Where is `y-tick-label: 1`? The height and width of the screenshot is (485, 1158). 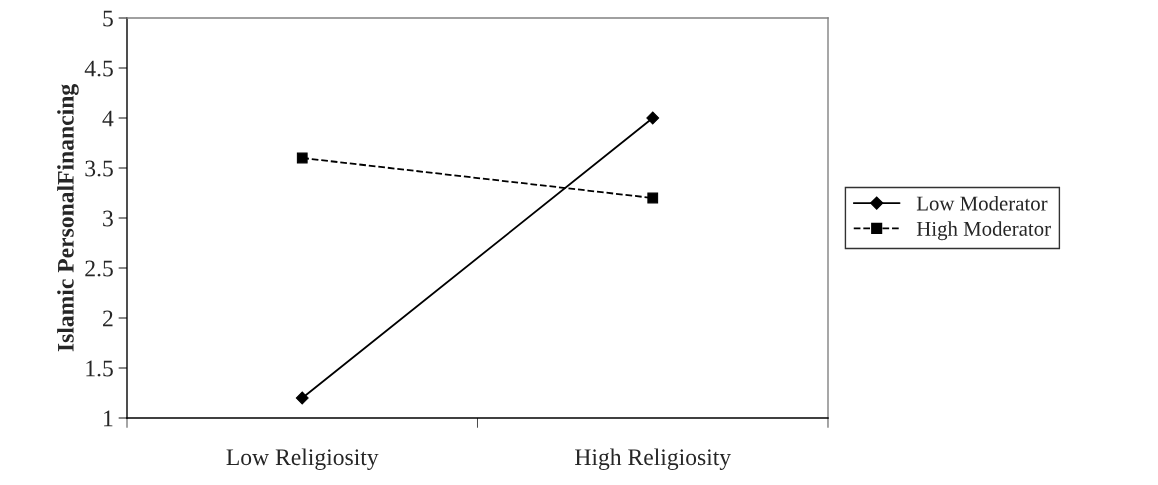 y-tick-label: 1 is located at coordinates (108, 418).